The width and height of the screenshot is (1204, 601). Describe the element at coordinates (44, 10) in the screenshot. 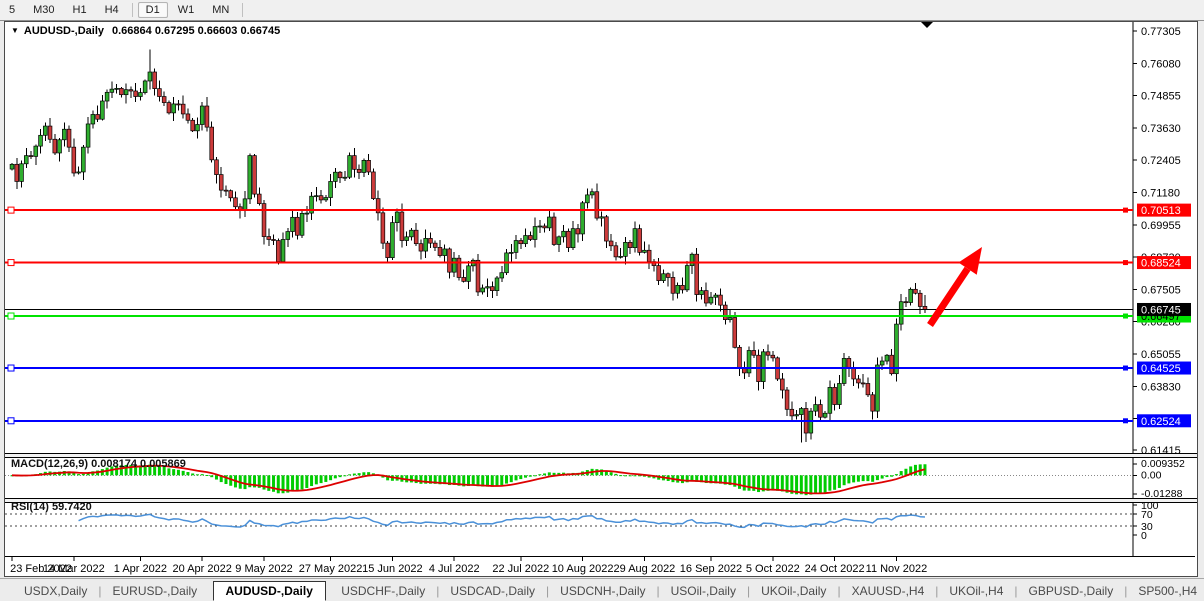

I see `timeframe-button-m30: M30` at that location.